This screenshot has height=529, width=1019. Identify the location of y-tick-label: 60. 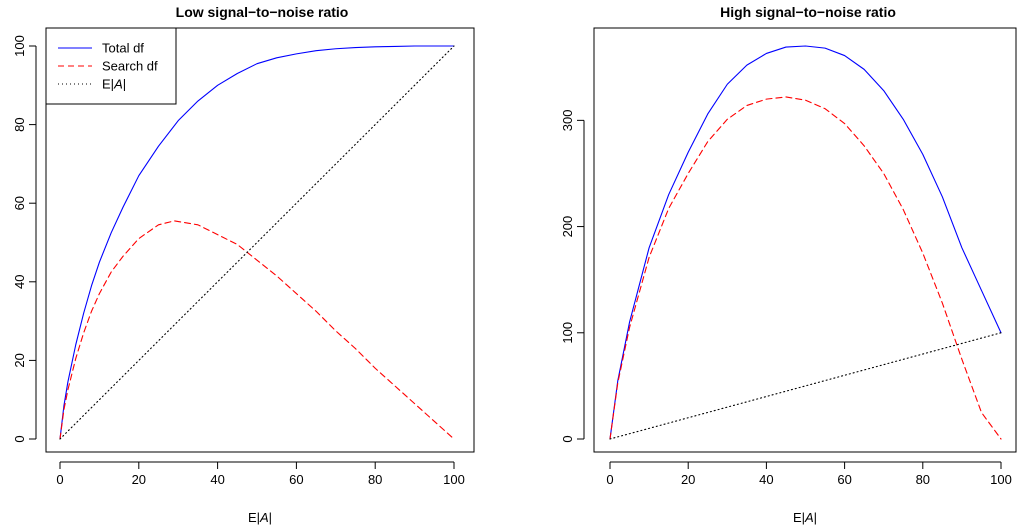
(19, 203).